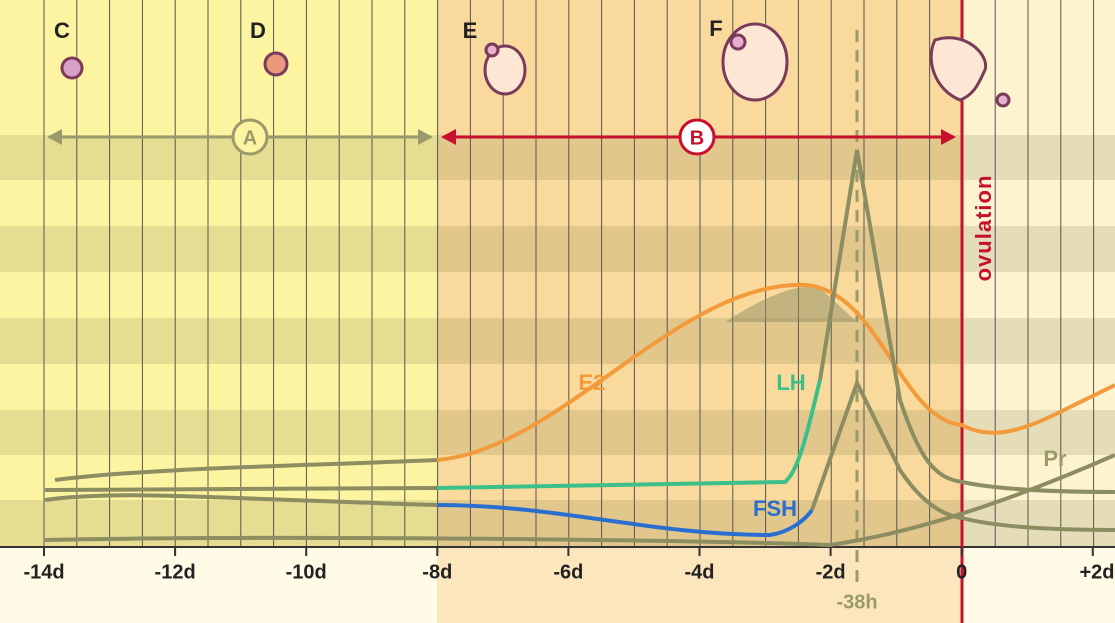 The image size is (1115, 623). I want to click on follicle-f, so click(755, 62).